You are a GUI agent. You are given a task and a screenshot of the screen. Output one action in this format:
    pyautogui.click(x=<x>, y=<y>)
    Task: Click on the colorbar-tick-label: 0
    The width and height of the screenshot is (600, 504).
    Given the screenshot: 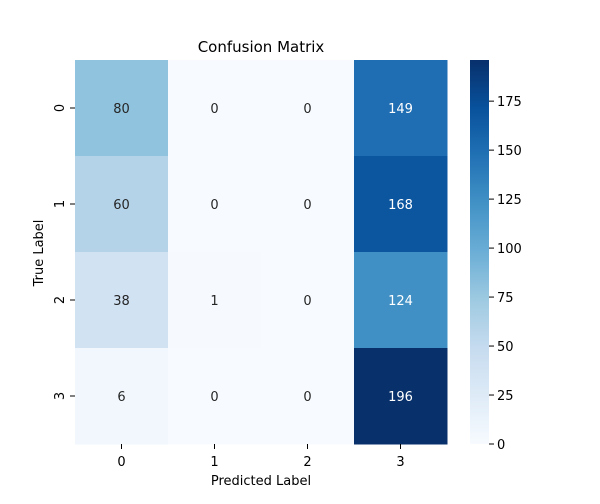 What is the action you would take?
    pyautogui.click(x=501, y=445)
    